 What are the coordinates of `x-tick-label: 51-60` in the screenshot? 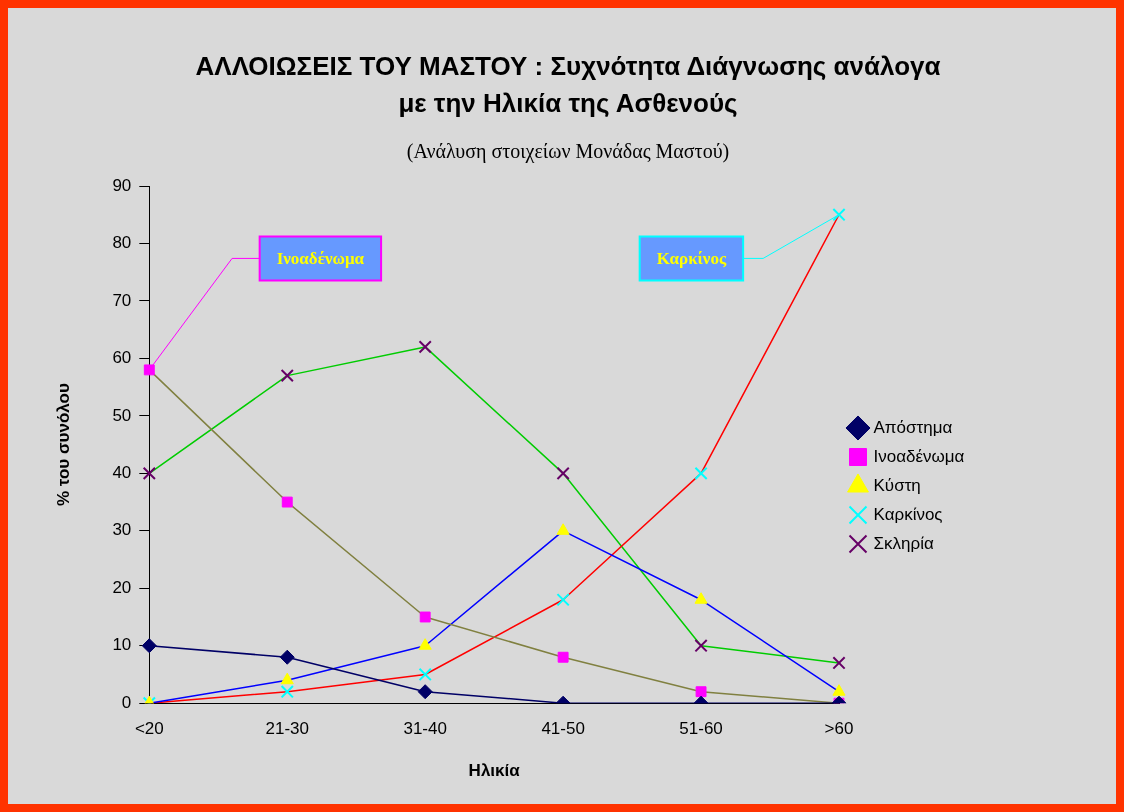 It's located at (701, 729).